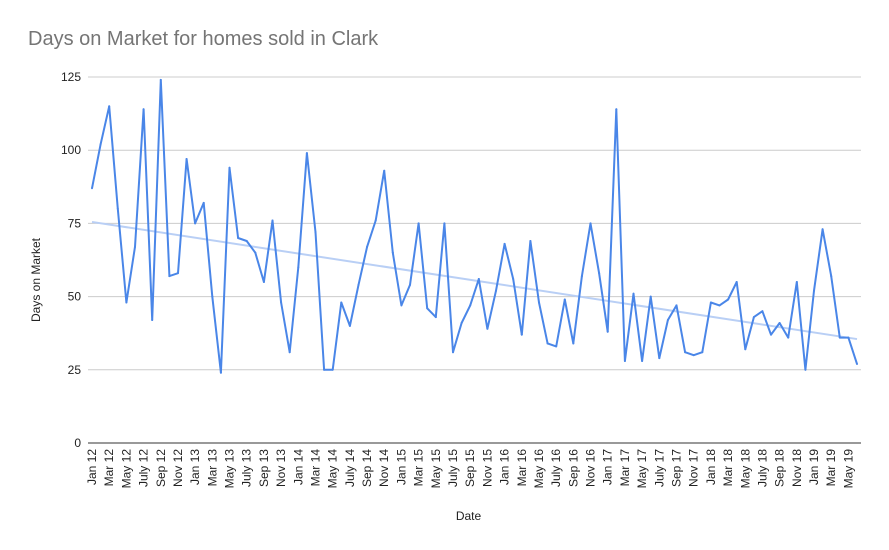 This screenshot has height=550, width=889. What do you see at coordinates (230, 469) in the screenshot?
I see `x-tick-label: May 13` at bounding box center [230, 469].